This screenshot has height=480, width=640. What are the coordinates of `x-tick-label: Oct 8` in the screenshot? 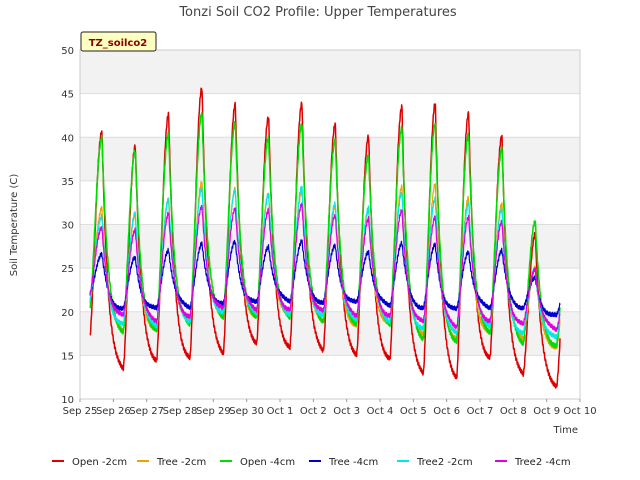 It's located at (513, 411).